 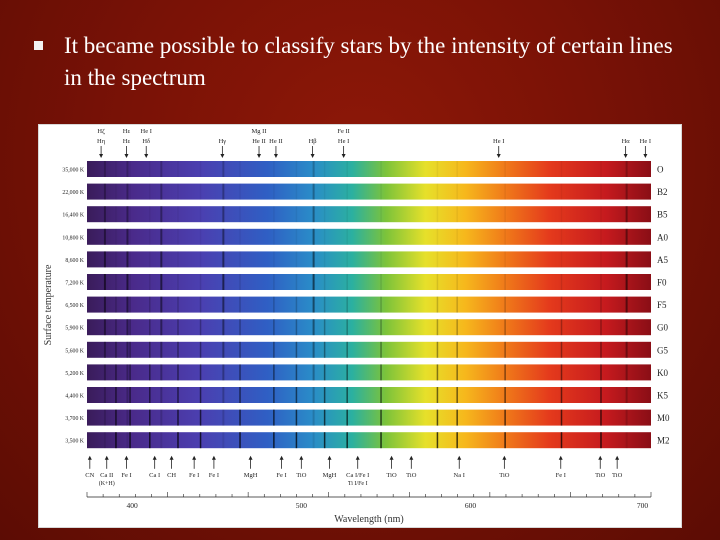 What do you see at coordinates (126, 143) in the screenshot?
I see `top-line-marker: Hε Hε` at bounding box center [126, 143].